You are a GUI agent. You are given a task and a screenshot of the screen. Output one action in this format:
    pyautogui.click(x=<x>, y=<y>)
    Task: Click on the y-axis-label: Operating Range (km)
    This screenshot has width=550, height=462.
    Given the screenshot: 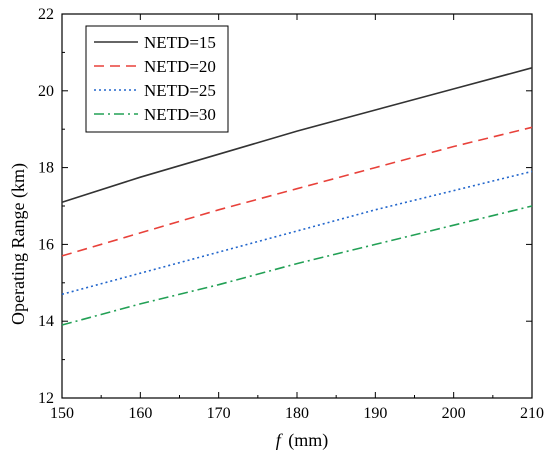 What is the action you would take?
    pyautogui.click(x=18, y=244)
    